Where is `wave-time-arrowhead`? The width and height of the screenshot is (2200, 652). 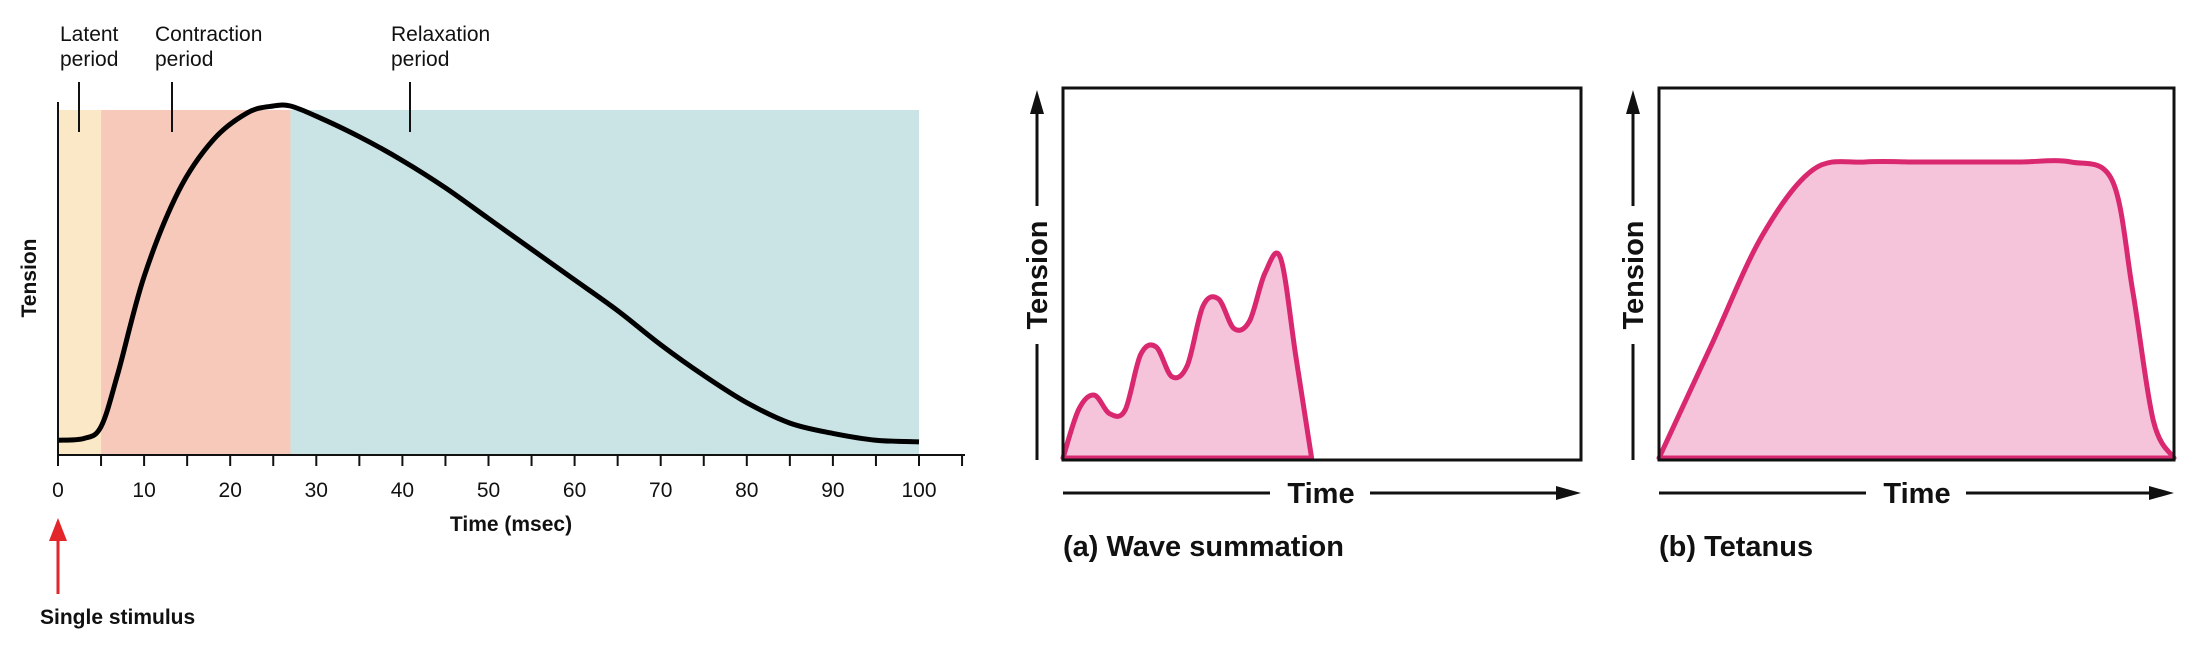
wave-time-arrowhead is located at coordinates (1568, 493).